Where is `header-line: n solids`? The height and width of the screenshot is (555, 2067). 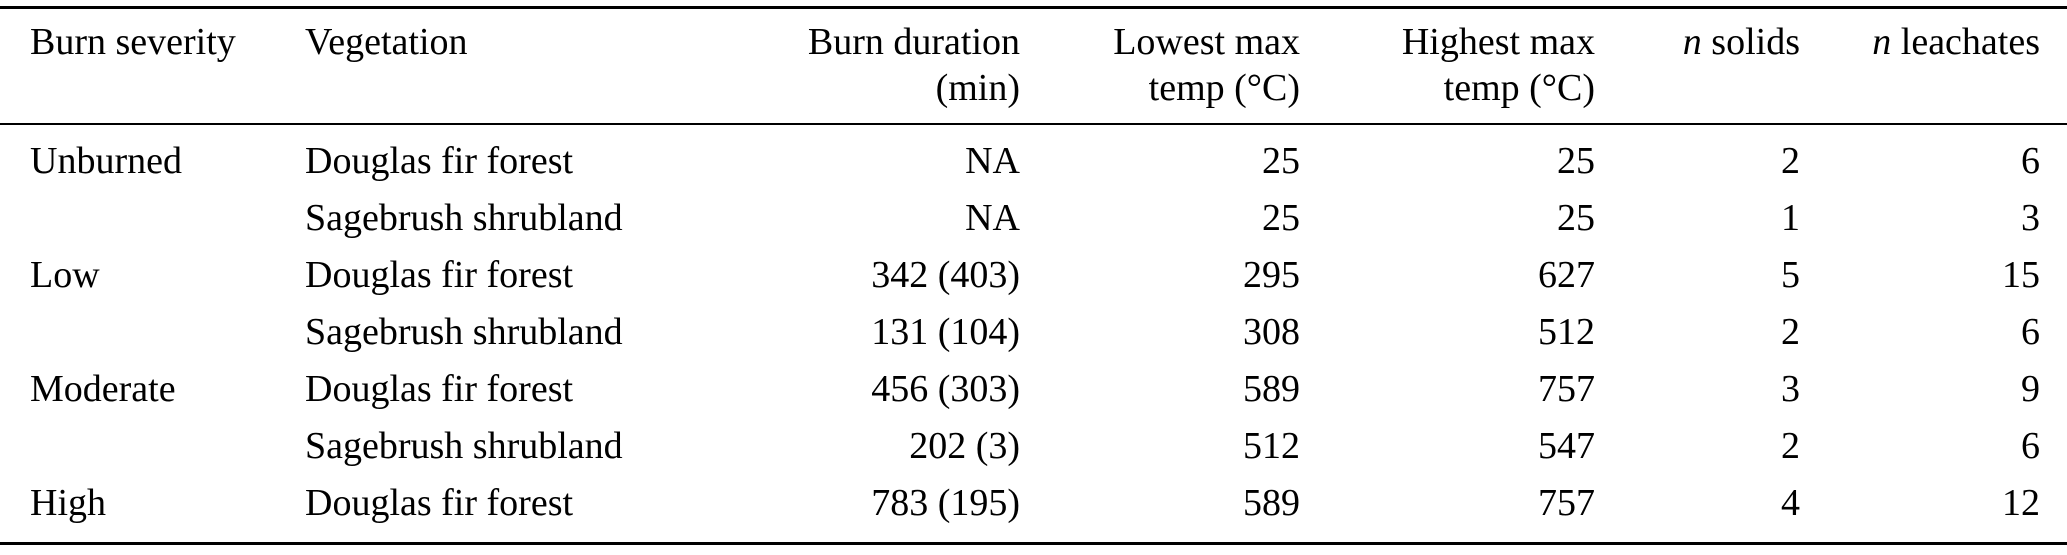
header-line: n solids is located at coordinates (1697, 42).